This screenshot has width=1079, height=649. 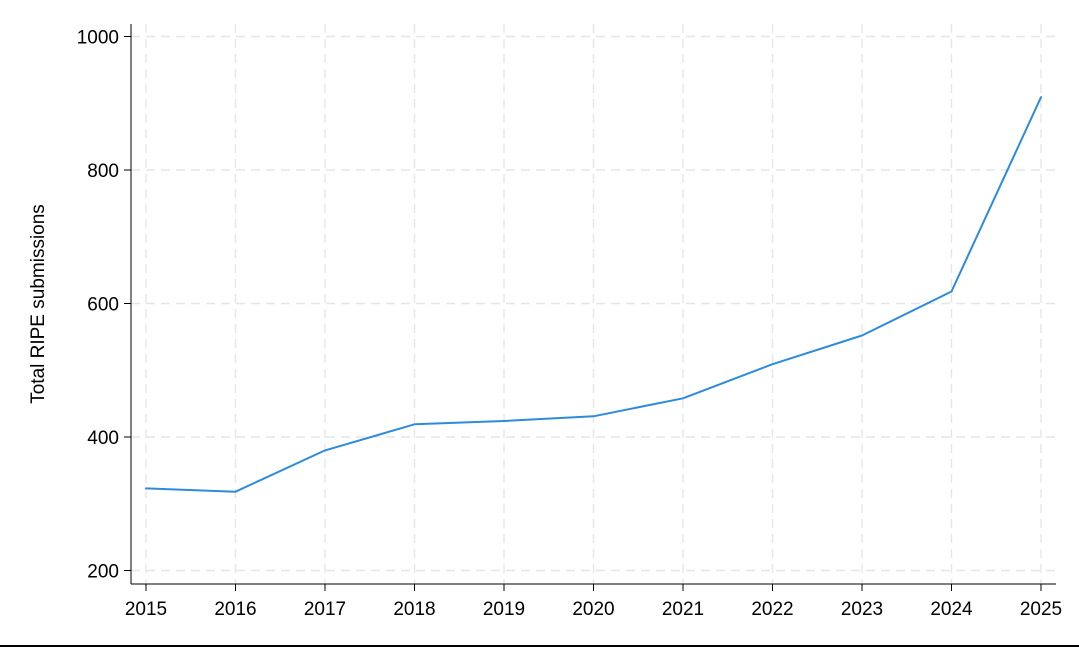 What do you see at coordinates (539, 646) in the screenshot?
I see `bottom-rule` at bounding box center [539, 646].